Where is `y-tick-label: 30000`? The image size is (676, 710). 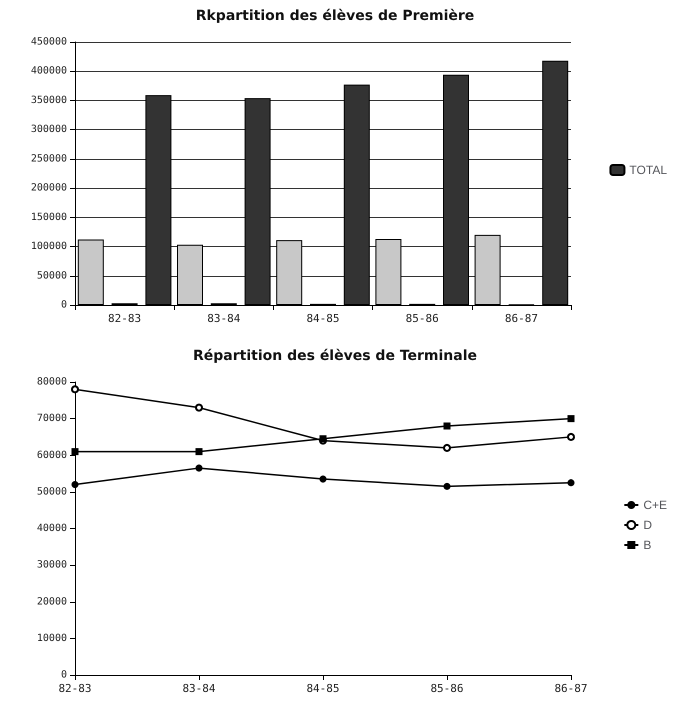
y-tick-label: 30000 is located at coordinates (51, 565).